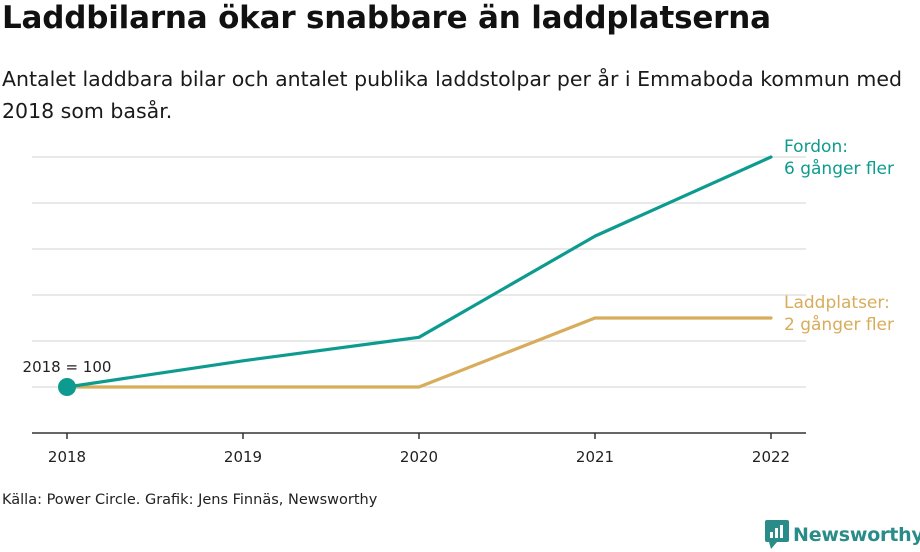 Image resolution: width=920 pixels, height=552 pixels. Describe the element at coordinates (816, 147) in the screenshot. I see `series-label-fordon: Fordon:` at that location.